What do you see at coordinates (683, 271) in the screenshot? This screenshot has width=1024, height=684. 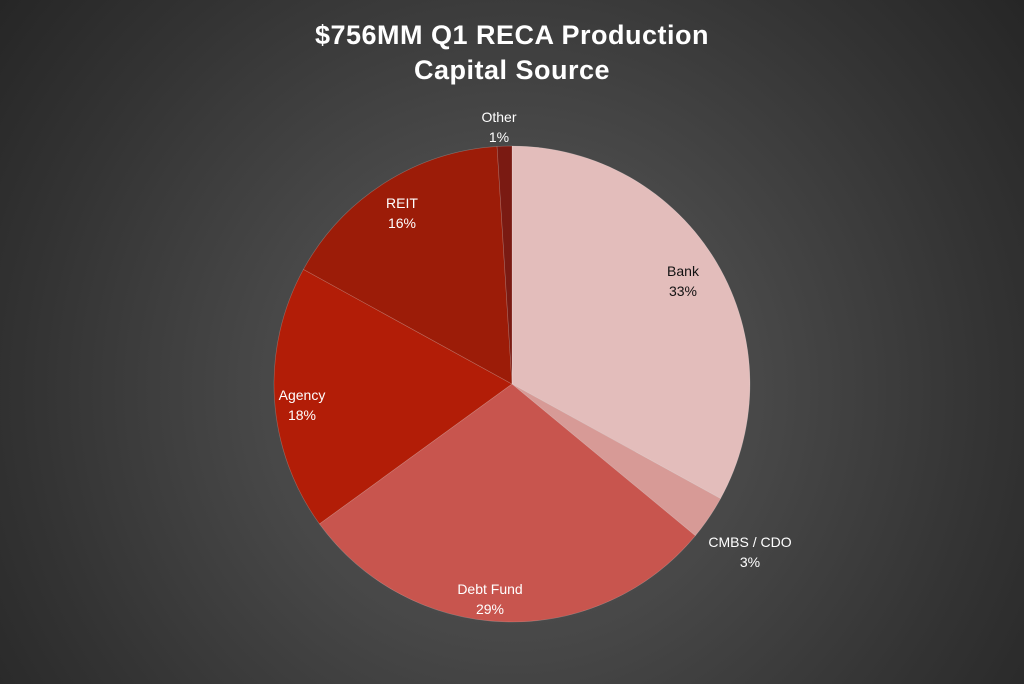 I see `slice-label-bank: Bank` at bounding box center [683, 271].